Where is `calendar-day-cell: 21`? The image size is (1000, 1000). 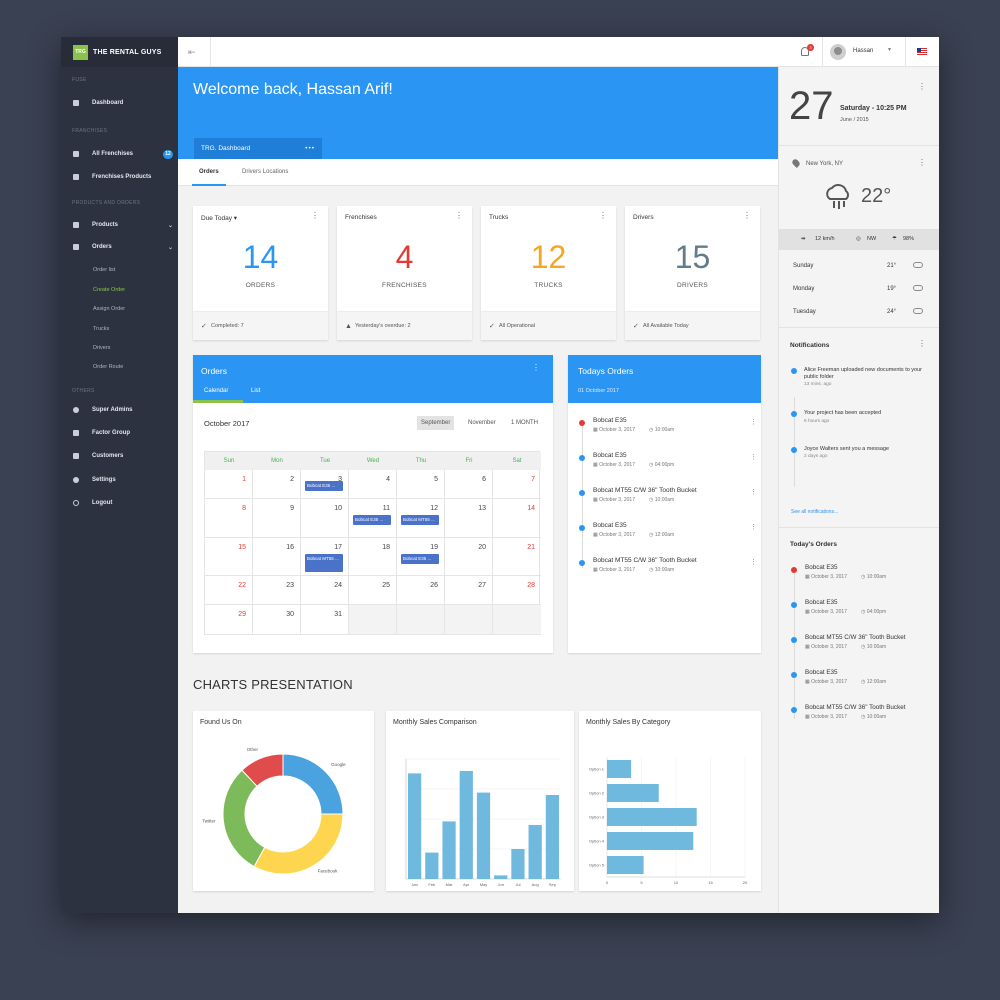 calendar-day-cell: 21 is located at coordinates (517, 557).